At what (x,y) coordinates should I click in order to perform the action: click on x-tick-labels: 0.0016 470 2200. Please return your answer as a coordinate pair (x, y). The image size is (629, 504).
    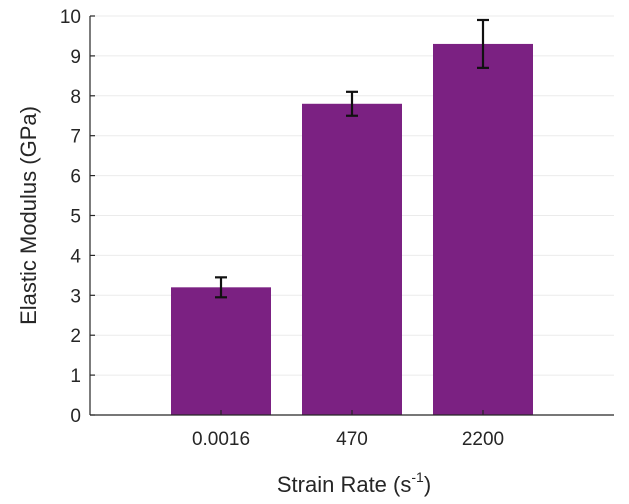
    Looking at the image, I should click on (348, 430).